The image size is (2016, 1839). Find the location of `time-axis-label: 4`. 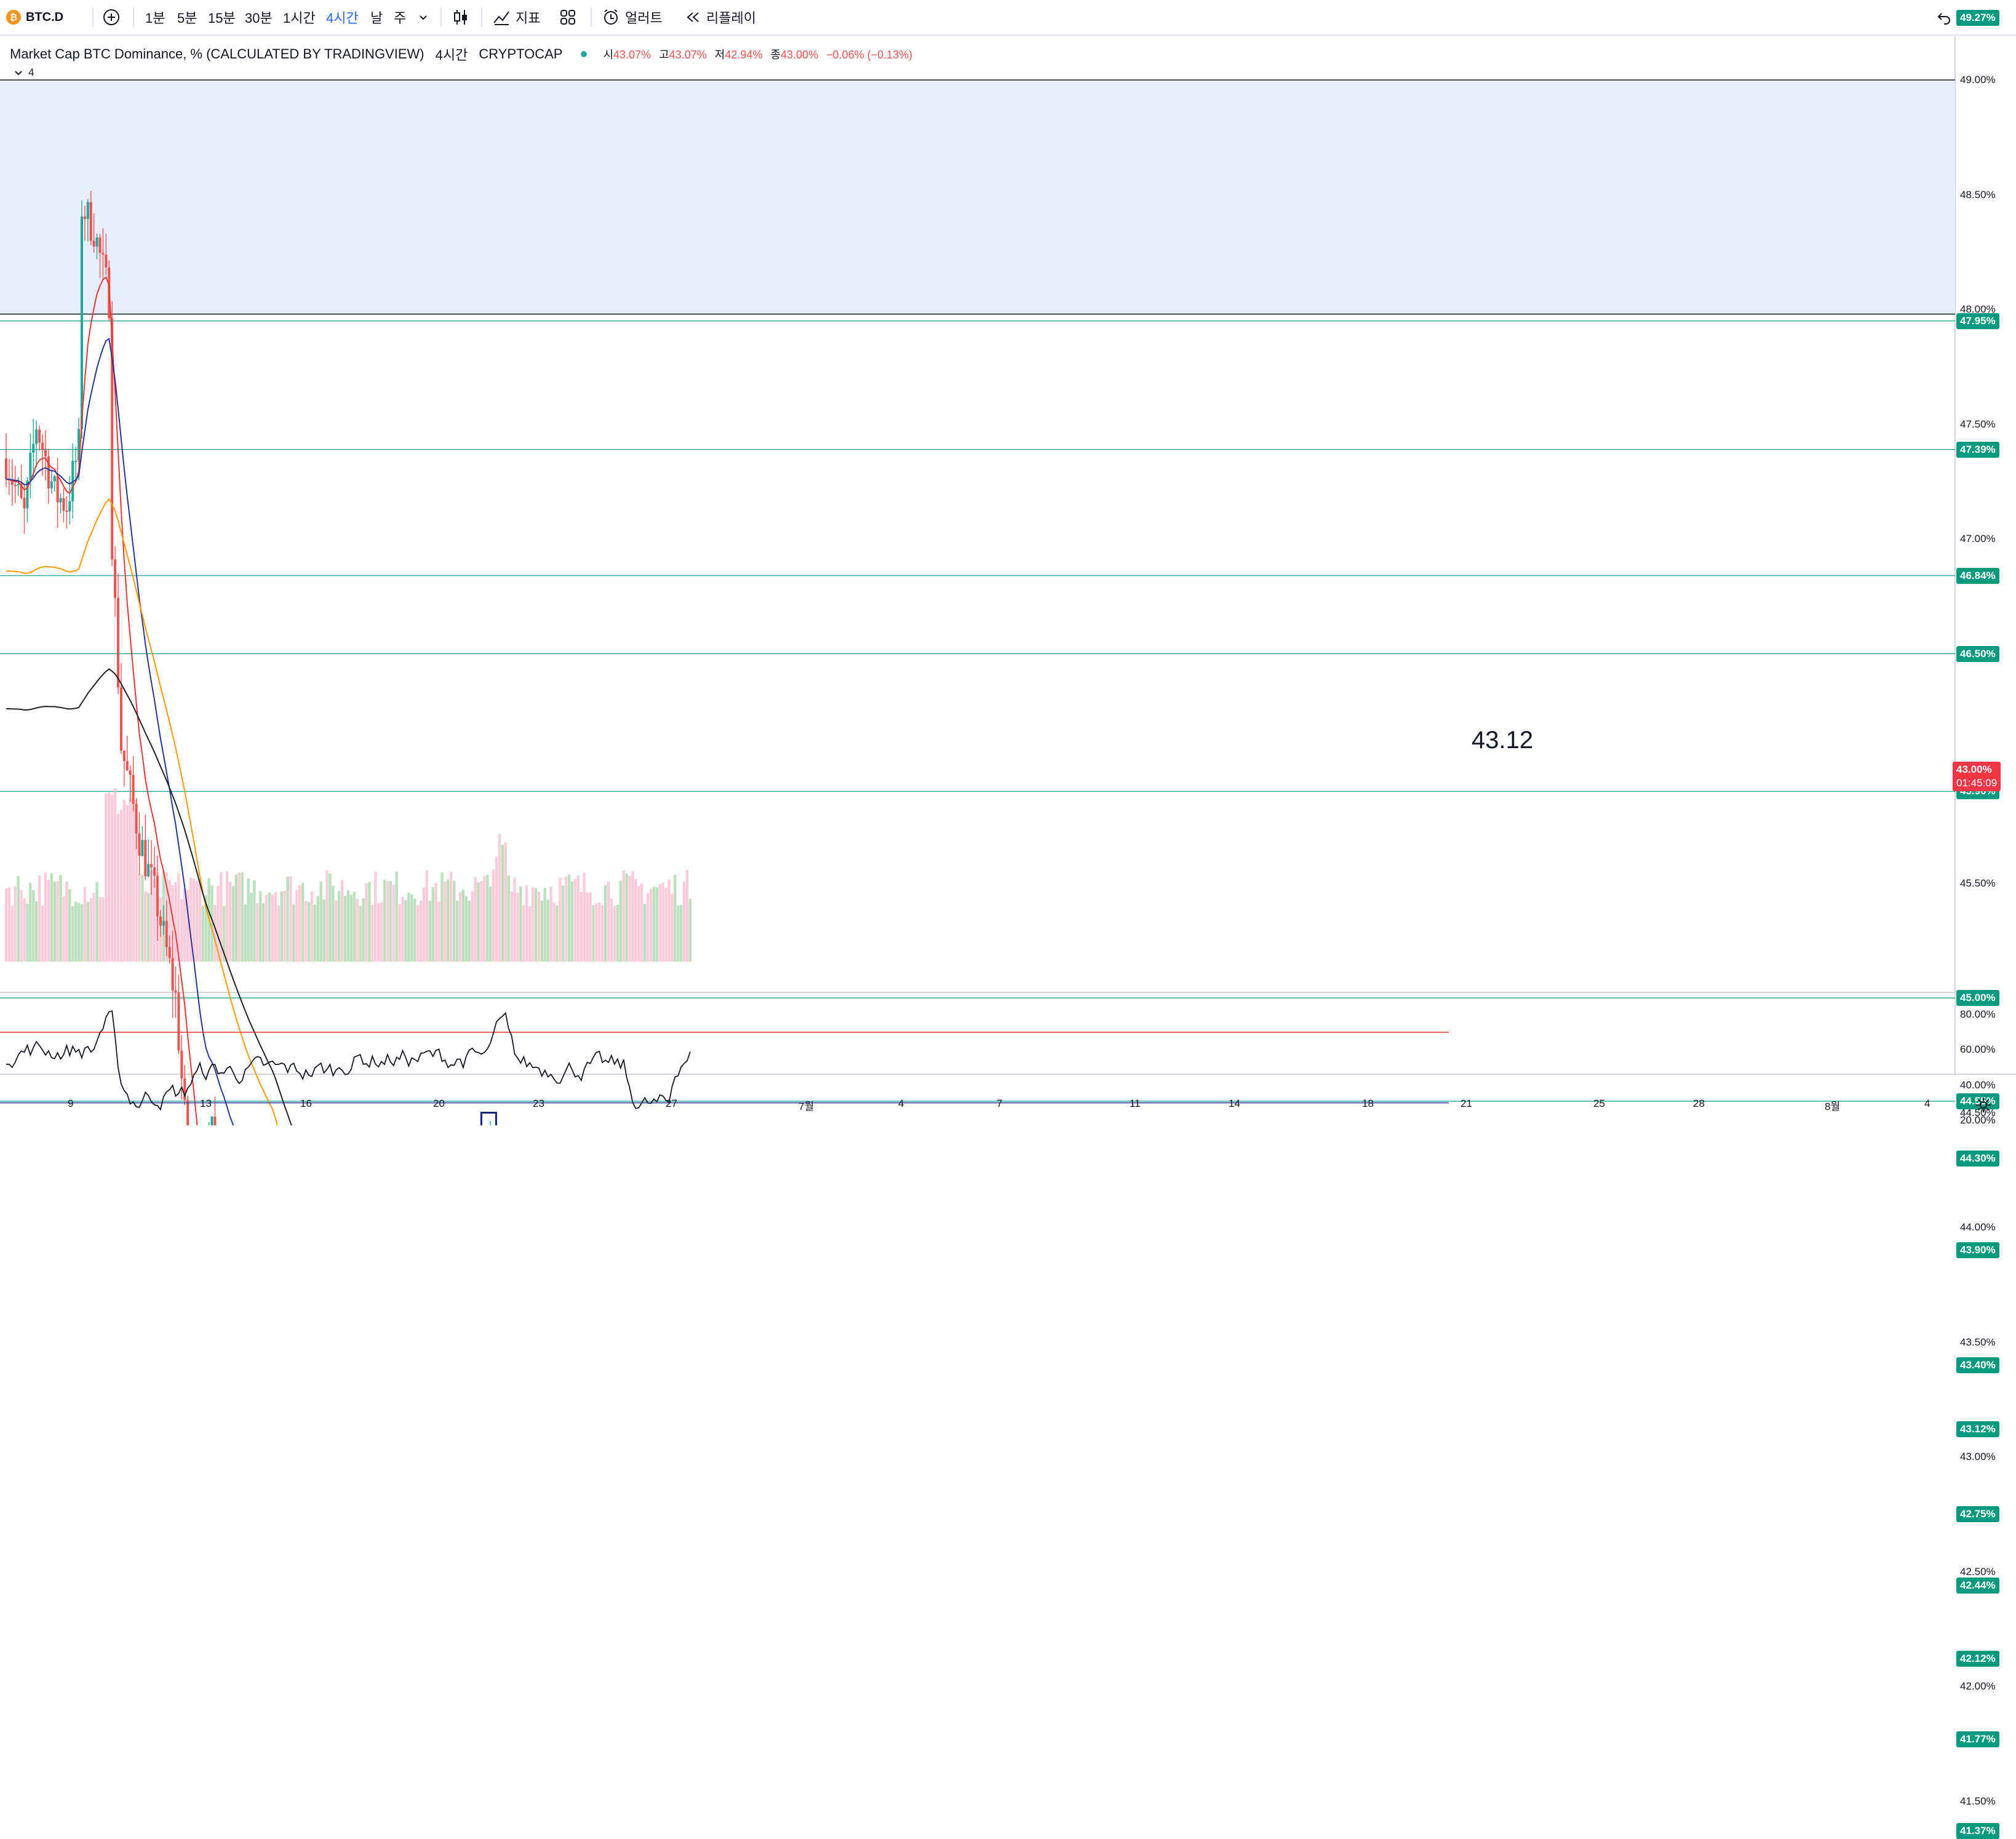

time-axis-label: 4 is located at coordinates (901, 1103).